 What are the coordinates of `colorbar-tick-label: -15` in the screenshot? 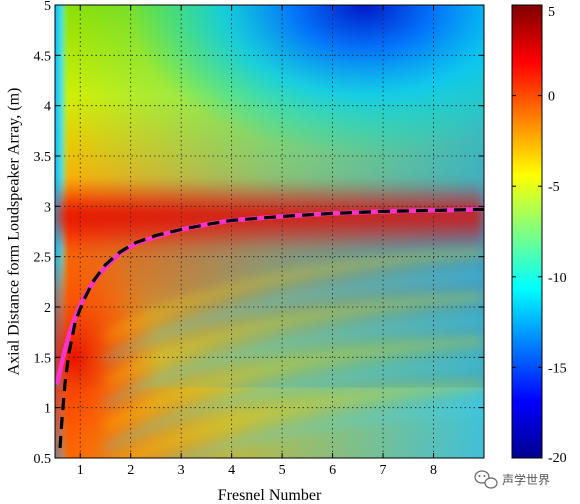 It's located at (557, 368).